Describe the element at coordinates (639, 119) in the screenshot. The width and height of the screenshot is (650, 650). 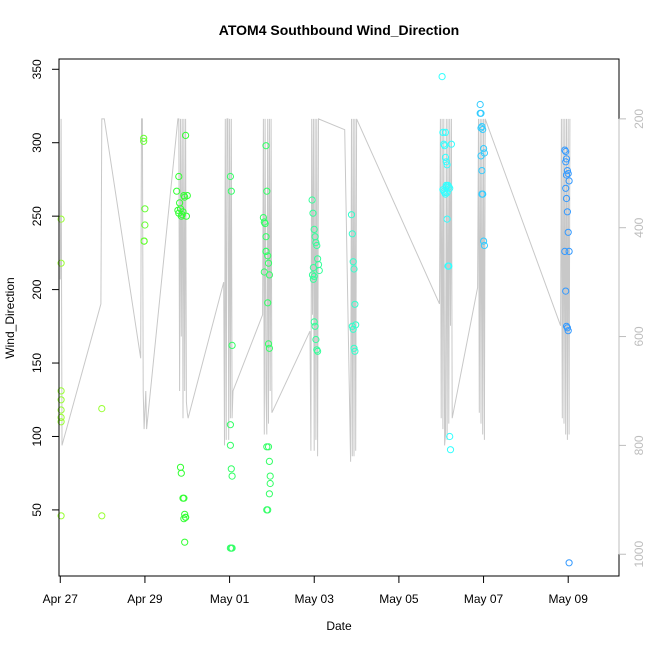
I see `secondary-y-tick-label: 200` at that location.